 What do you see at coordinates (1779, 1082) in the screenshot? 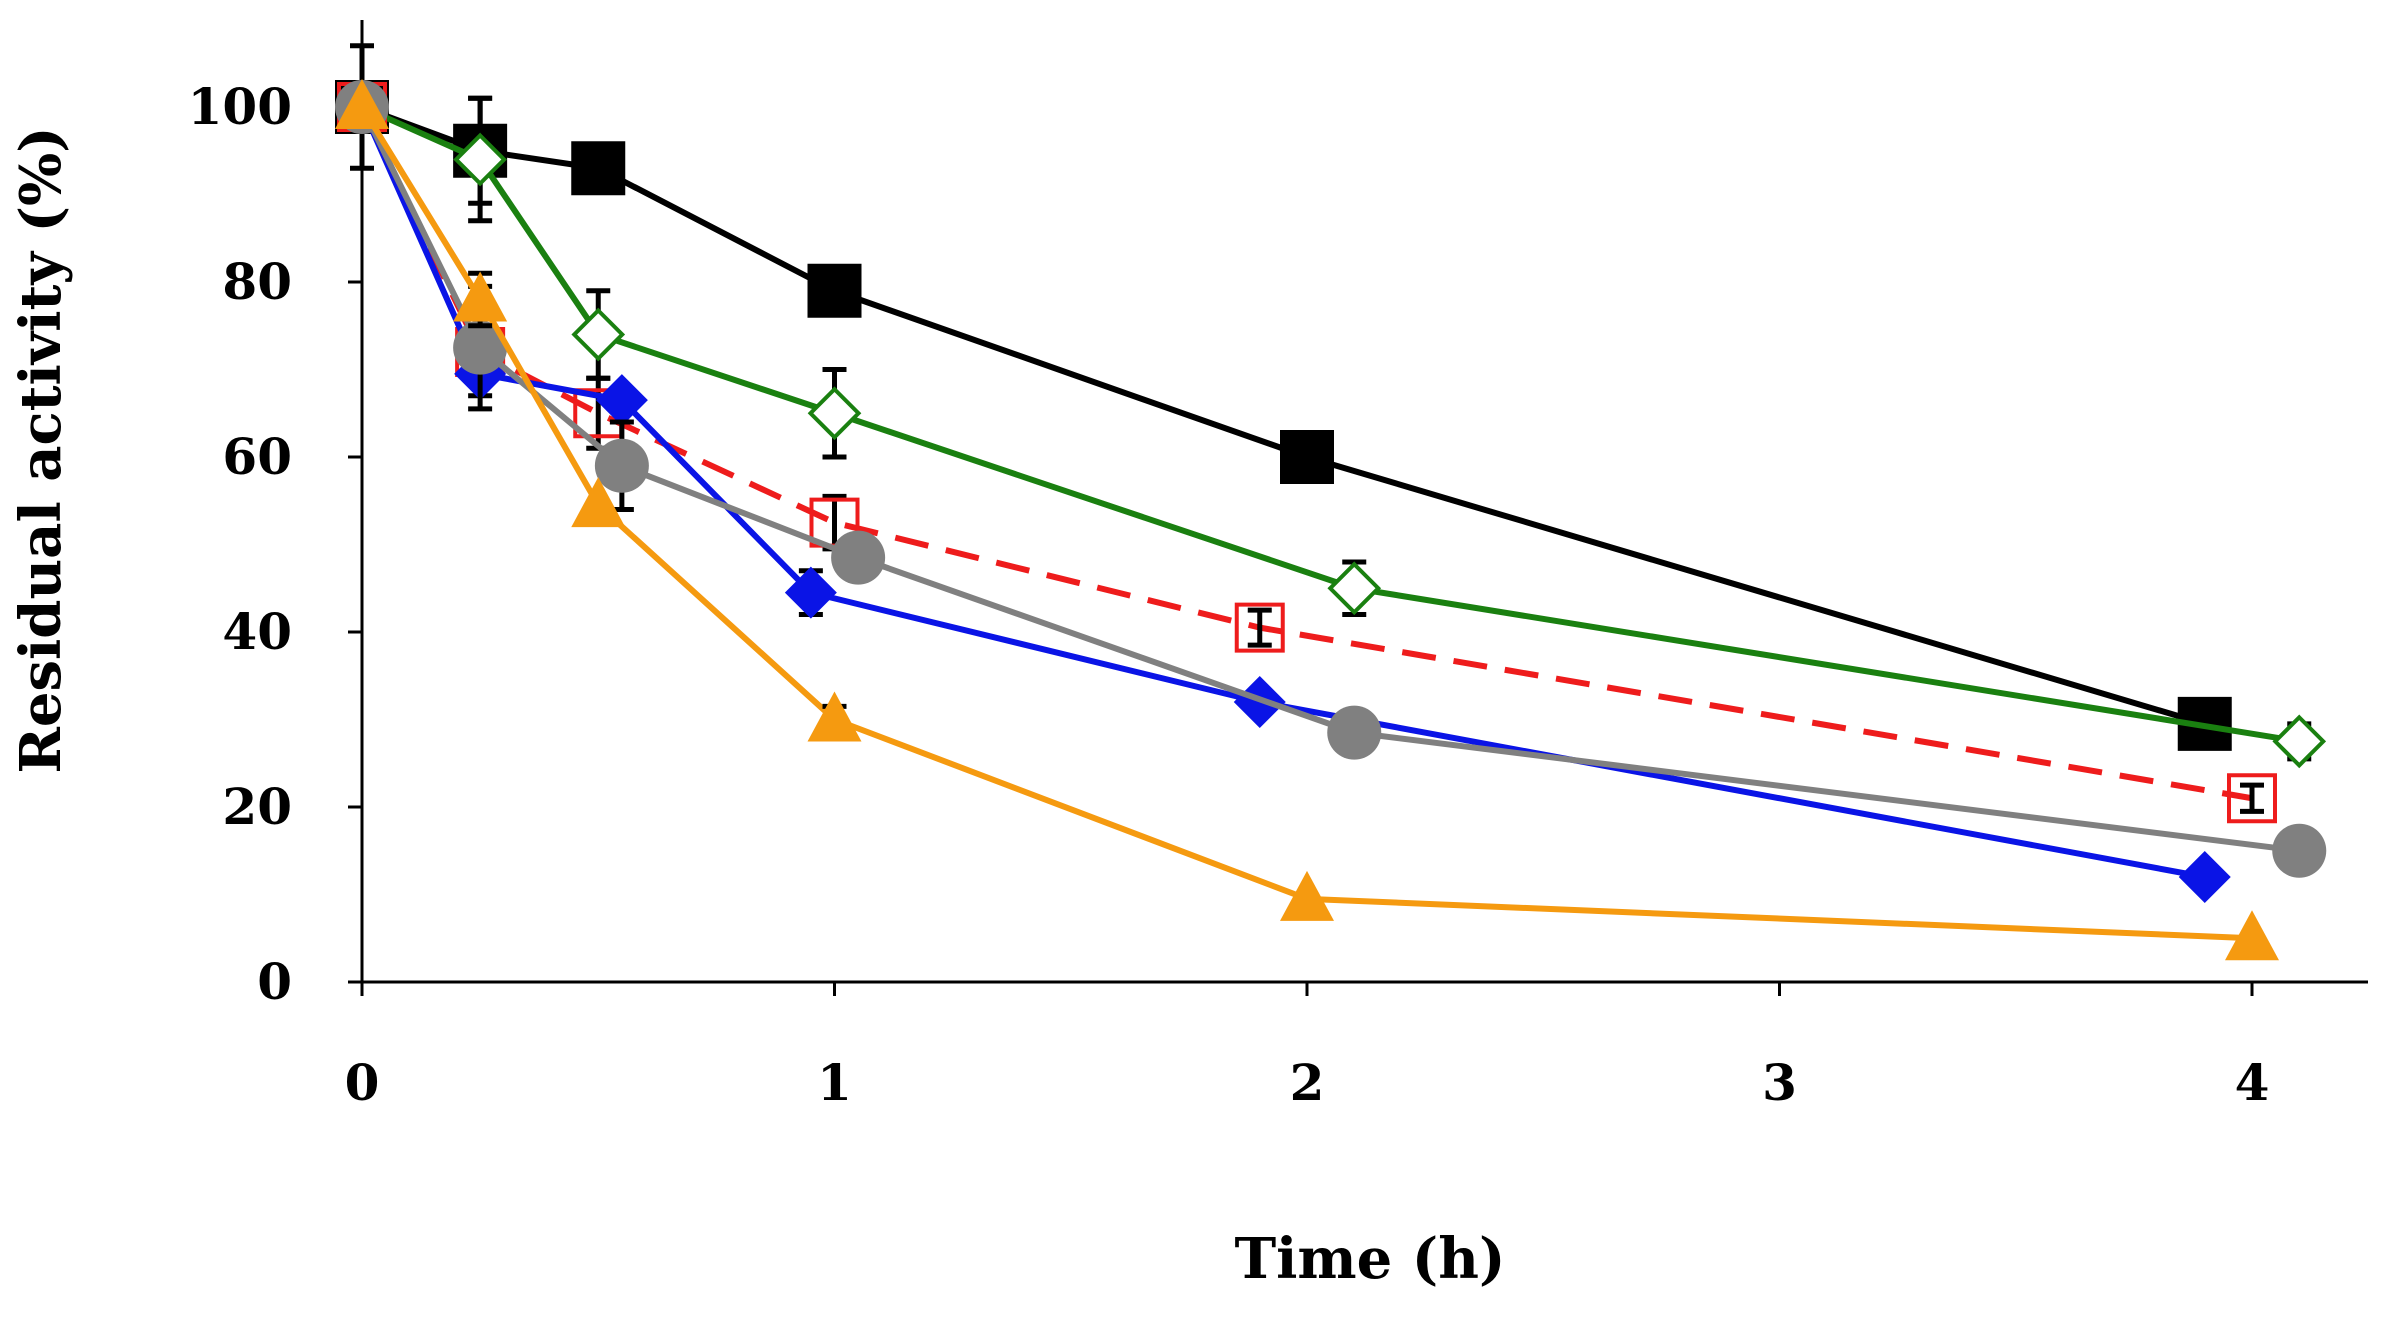
I see `x-tick-label: 3` at bounding box center [1779, 1082].